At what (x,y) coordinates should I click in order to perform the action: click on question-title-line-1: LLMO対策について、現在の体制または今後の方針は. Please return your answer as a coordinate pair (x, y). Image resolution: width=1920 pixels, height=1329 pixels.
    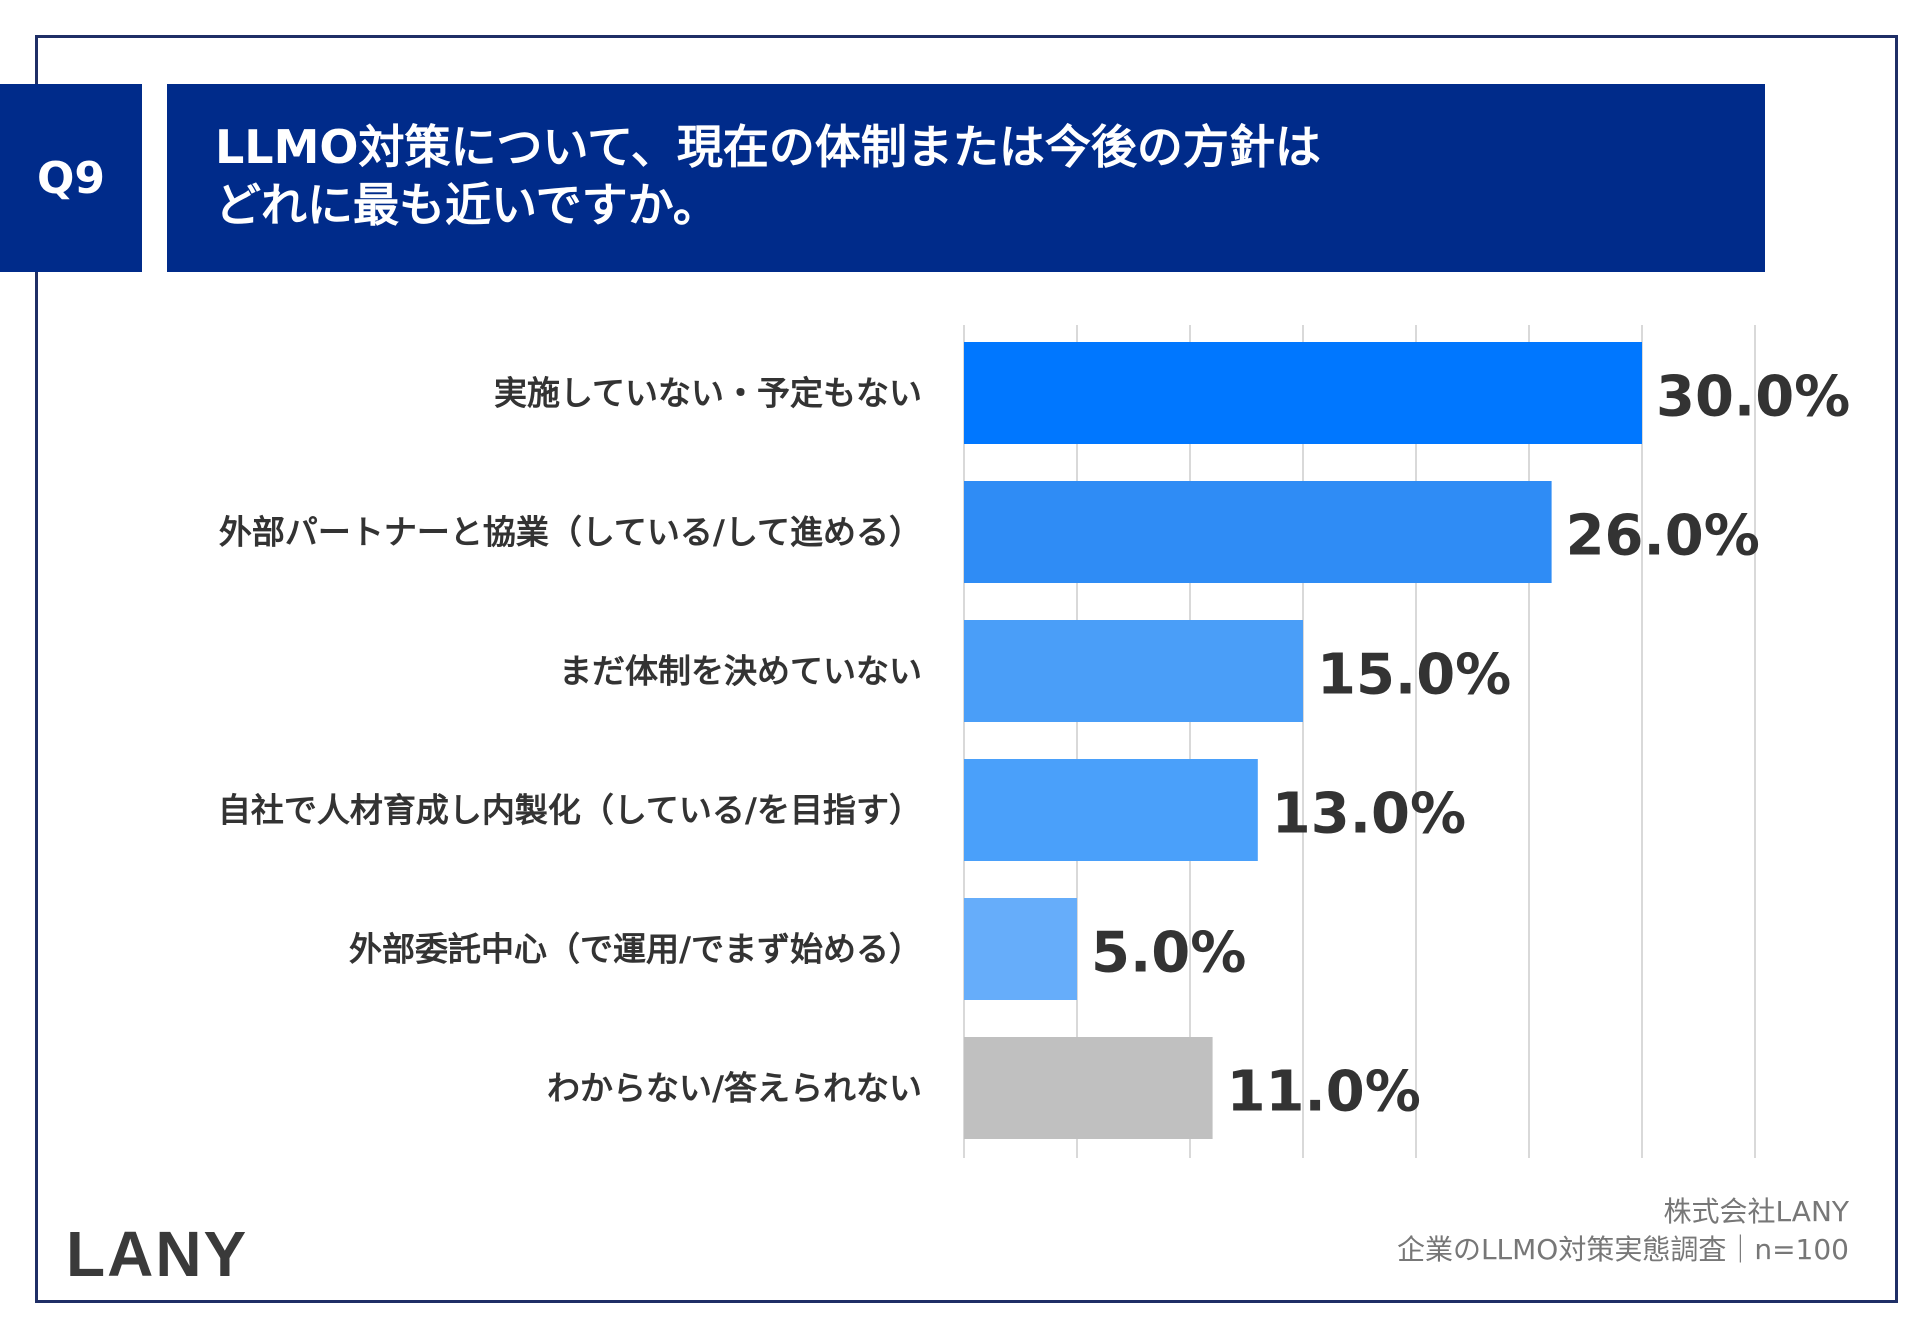
    Looking at the image, I should click on (768, 147).